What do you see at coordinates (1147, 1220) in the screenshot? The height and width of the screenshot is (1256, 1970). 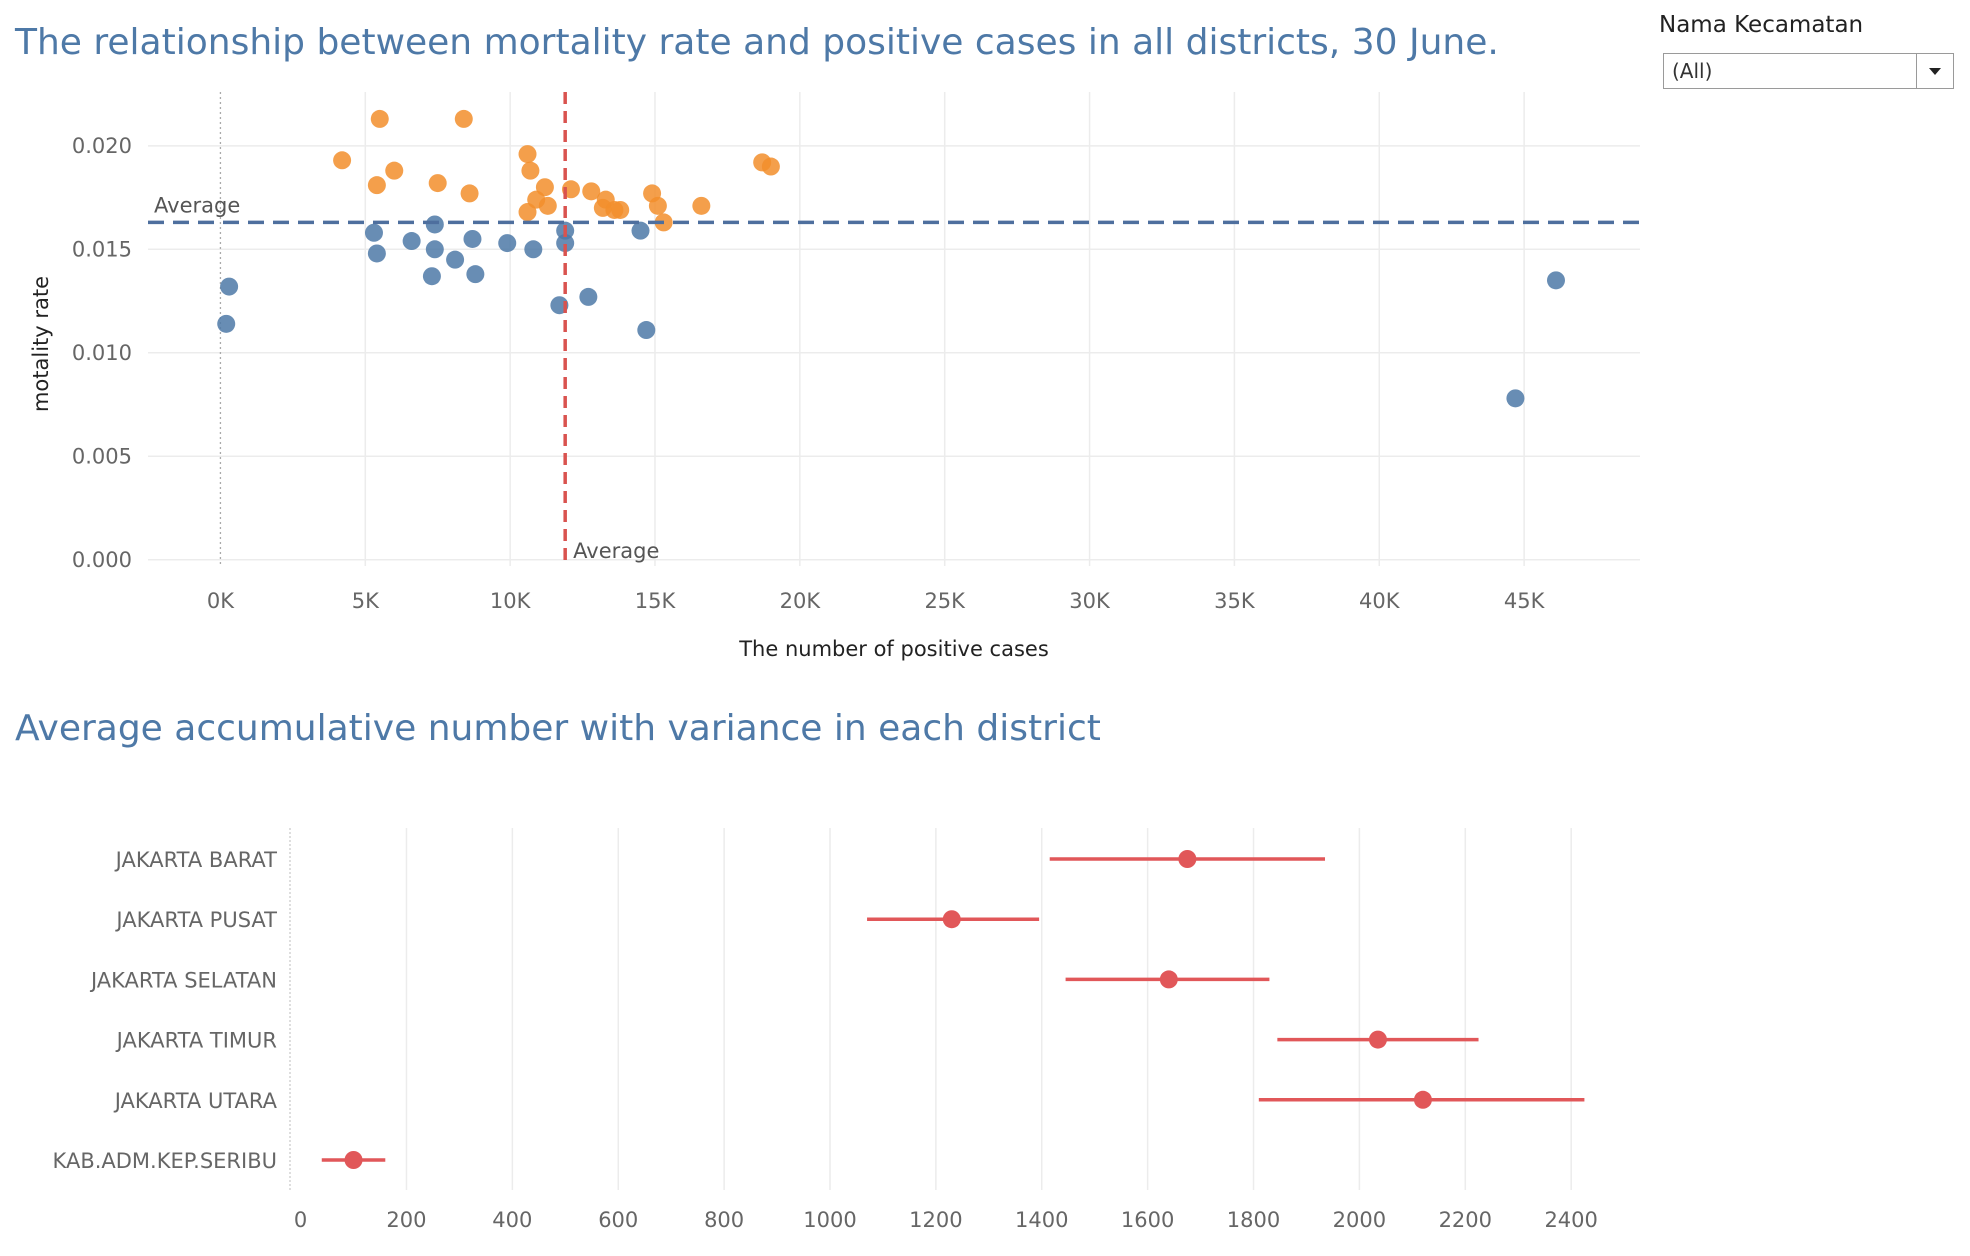 I see `x-tick-label: 1600` at bounding box center [1147, 1220].